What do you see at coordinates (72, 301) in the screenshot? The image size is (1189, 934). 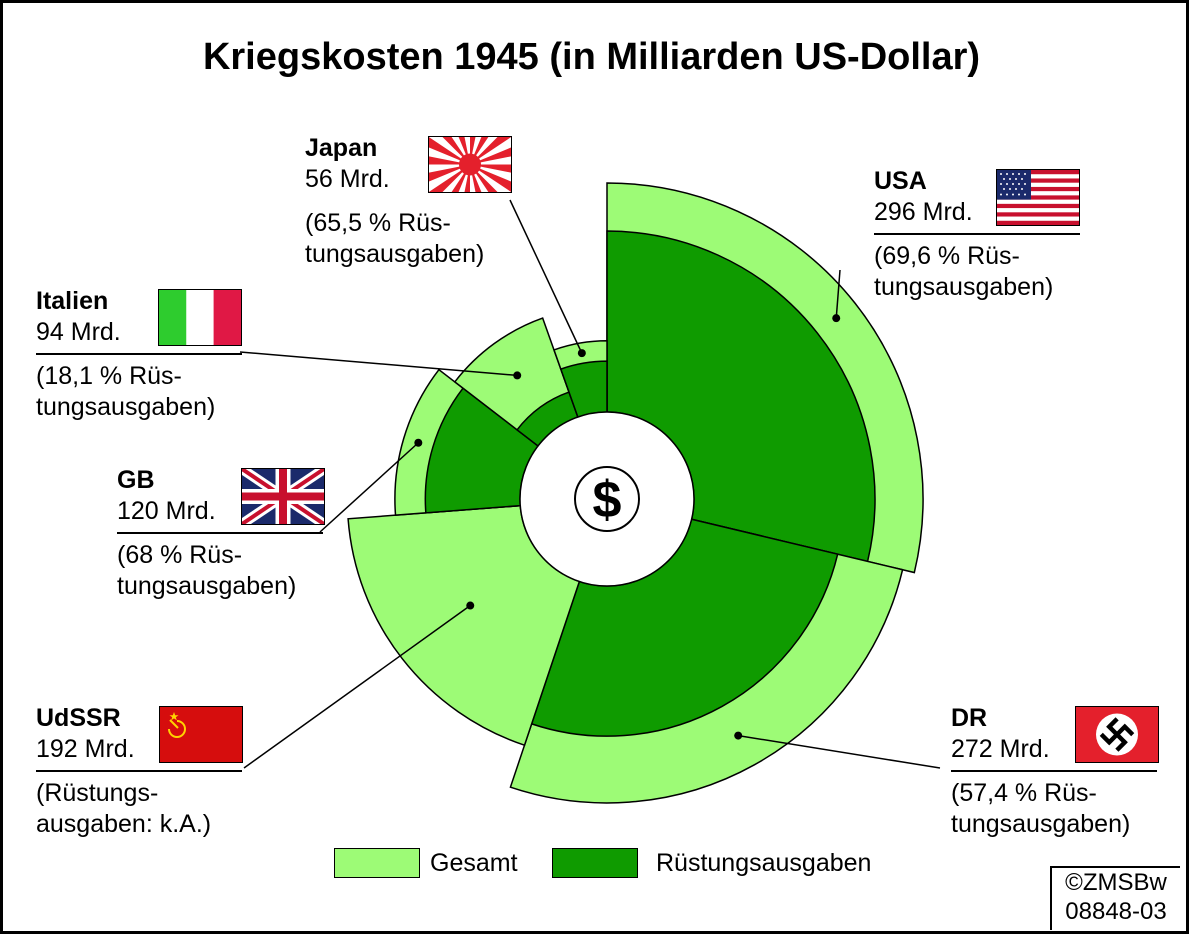 I see `country-name-italien: Italien` at bounding box center [72, 301].